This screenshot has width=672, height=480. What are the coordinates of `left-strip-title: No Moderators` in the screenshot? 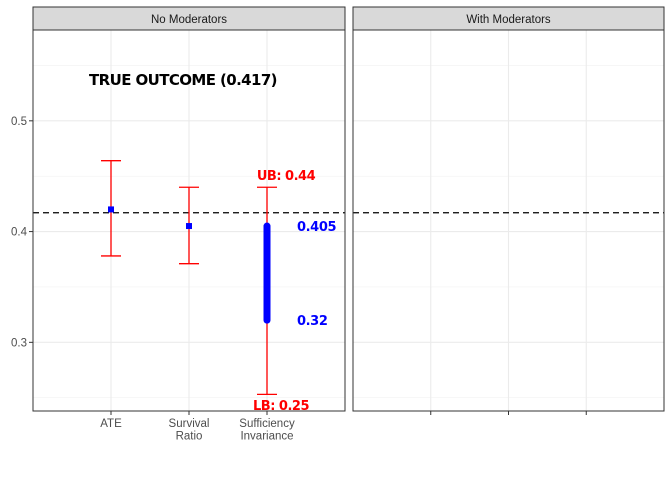 It's located at (189, 20).